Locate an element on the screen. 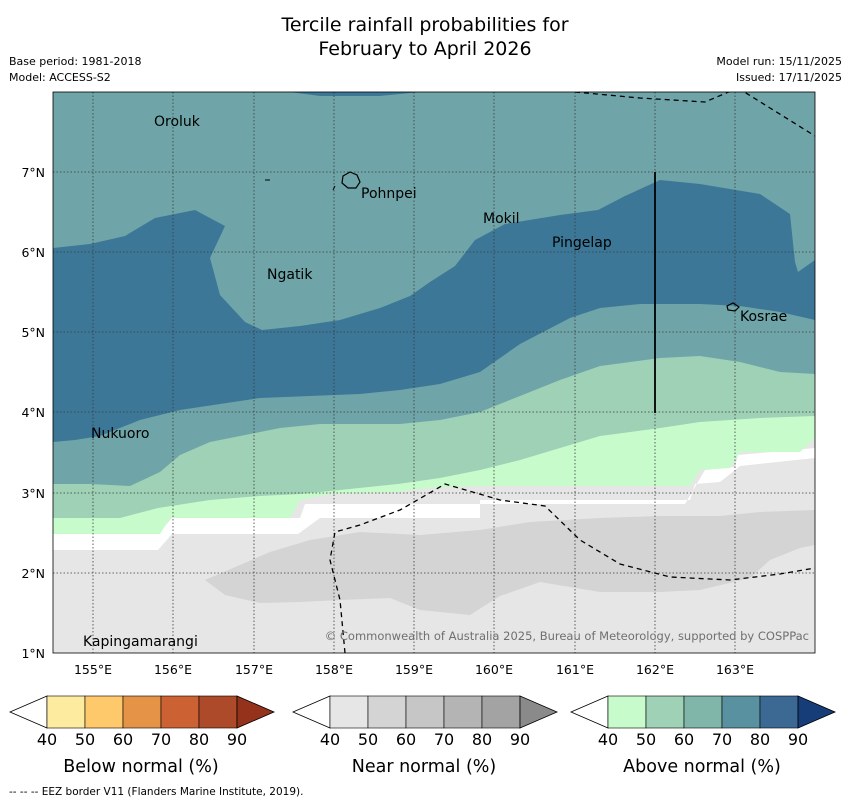 The image size is (850, 804). lat-label-2n: 2°N is located at coordinates (33, 573).